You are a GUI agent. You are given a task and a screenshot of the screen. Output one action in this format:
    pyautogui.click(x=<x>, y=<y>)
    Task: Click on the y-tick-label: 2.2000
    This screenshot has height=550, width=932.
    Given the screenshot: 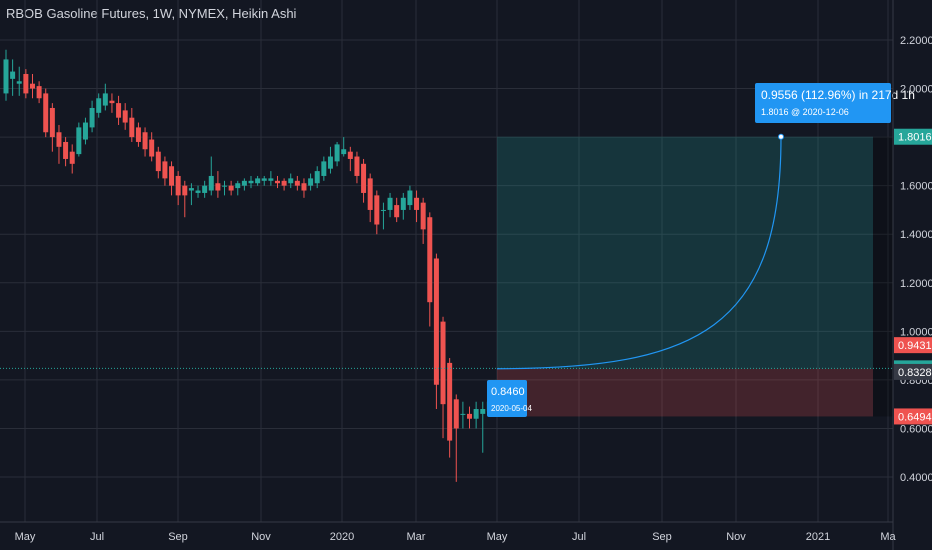 What is the action you would take?
    pyautogui.click(x=916, y=41)
    